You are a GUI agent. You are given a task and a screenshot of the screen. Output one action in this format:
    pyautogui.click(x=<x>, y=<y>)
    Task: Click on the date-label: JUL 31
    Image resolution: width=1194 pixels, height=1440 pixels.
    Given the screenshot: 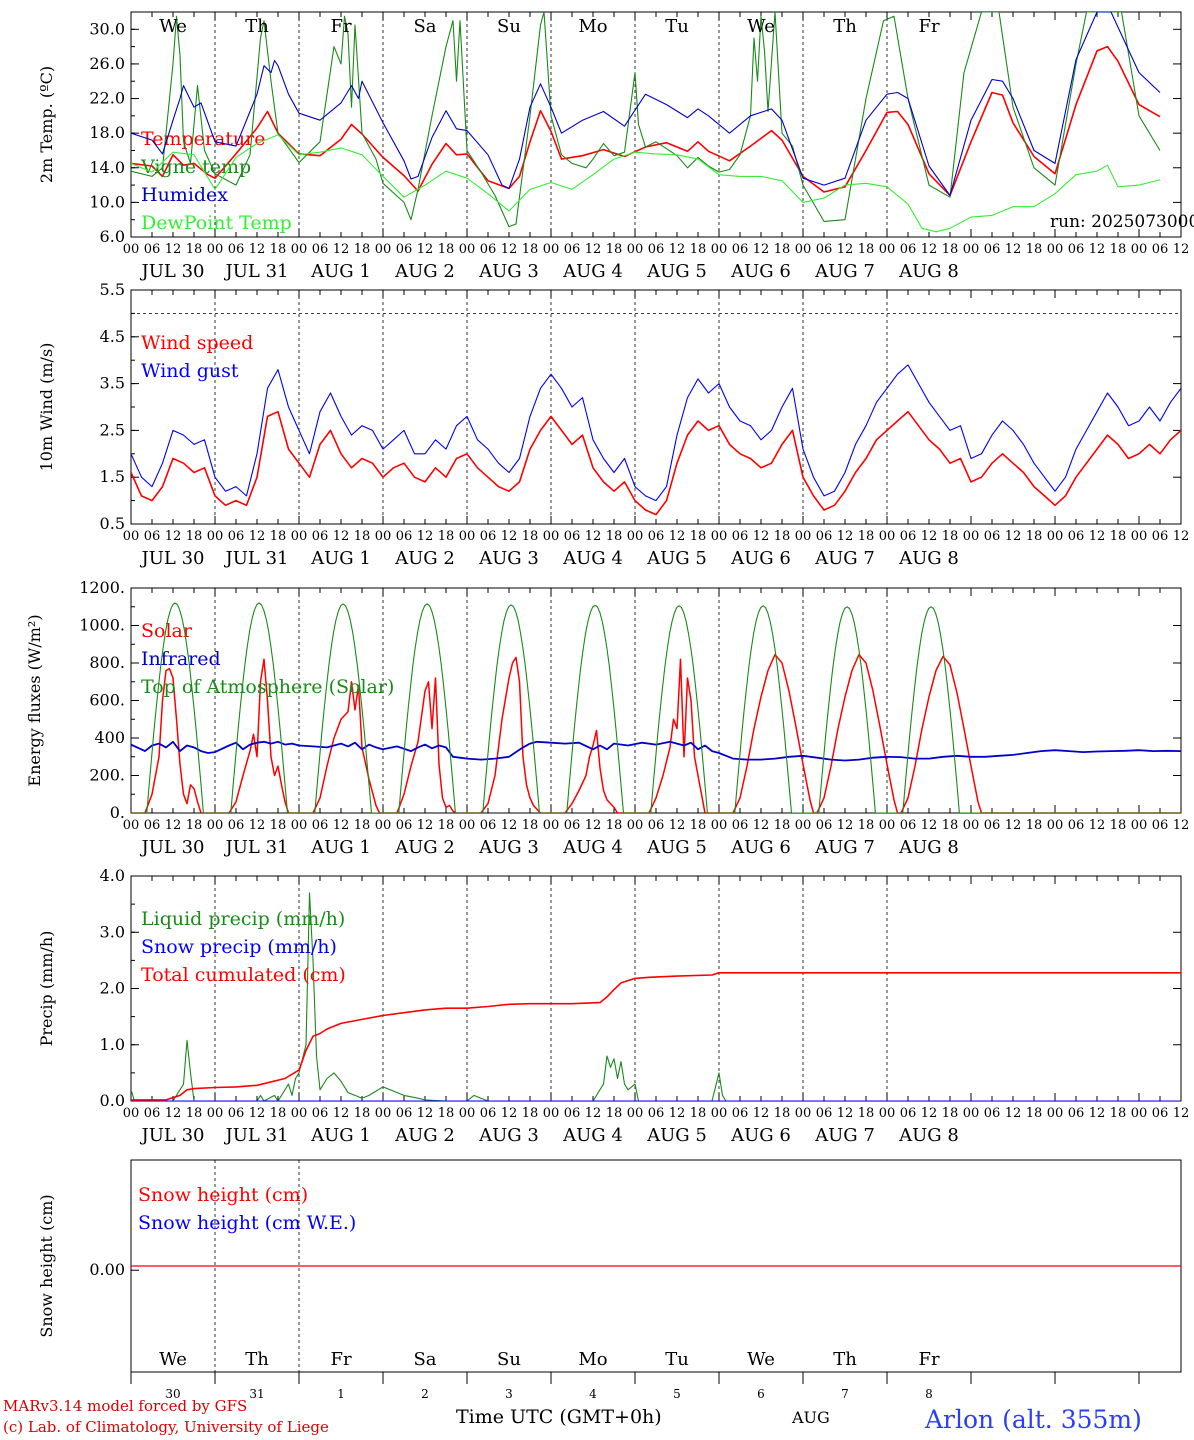 What is the action you would take?
    pyautogui.click(x=256, y=558)
    